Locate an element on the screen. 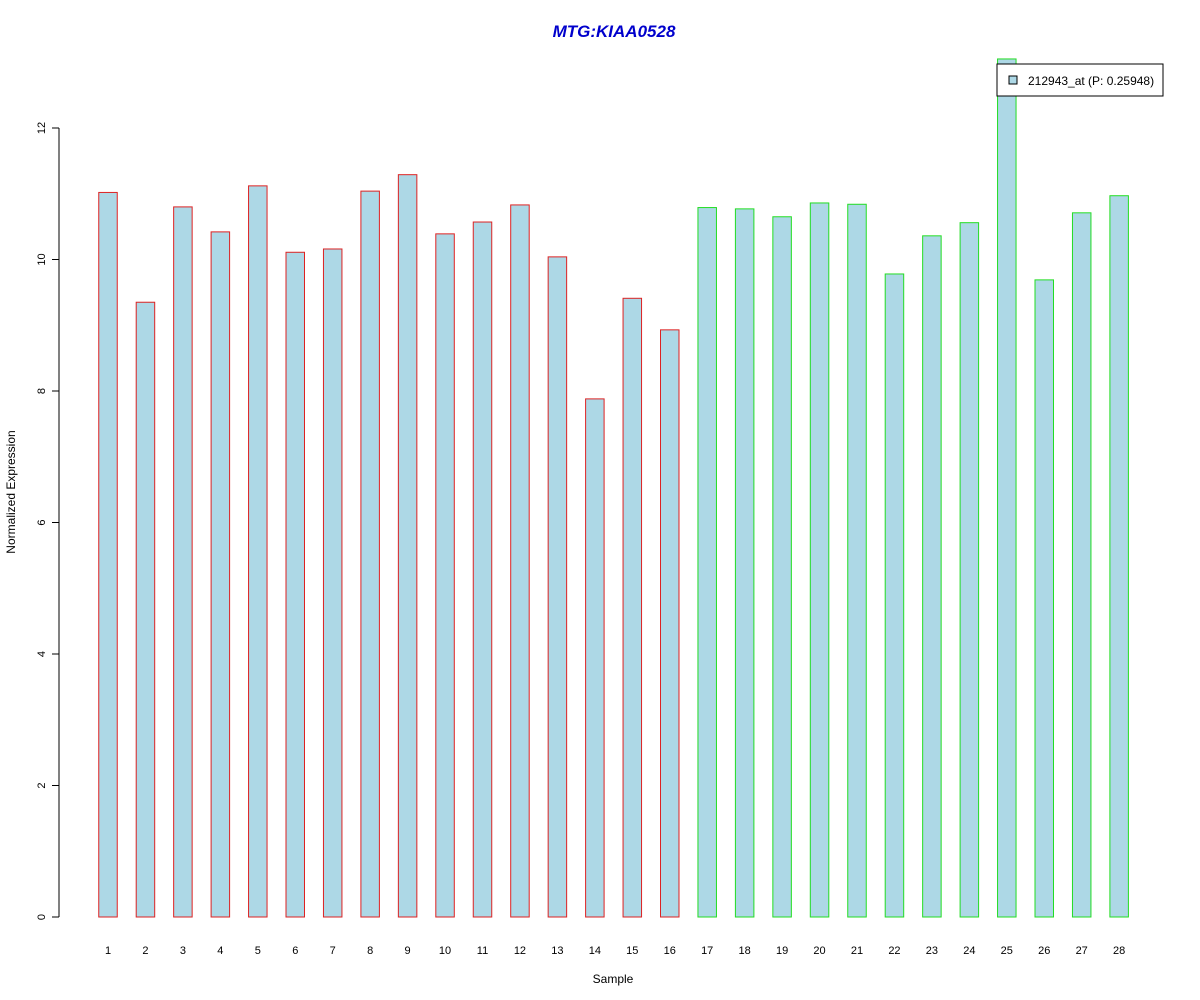 Image resolution: width=1200 pixels, height=1000 pixels. y-tick-label: 12 is located at coordinates (42, 128).